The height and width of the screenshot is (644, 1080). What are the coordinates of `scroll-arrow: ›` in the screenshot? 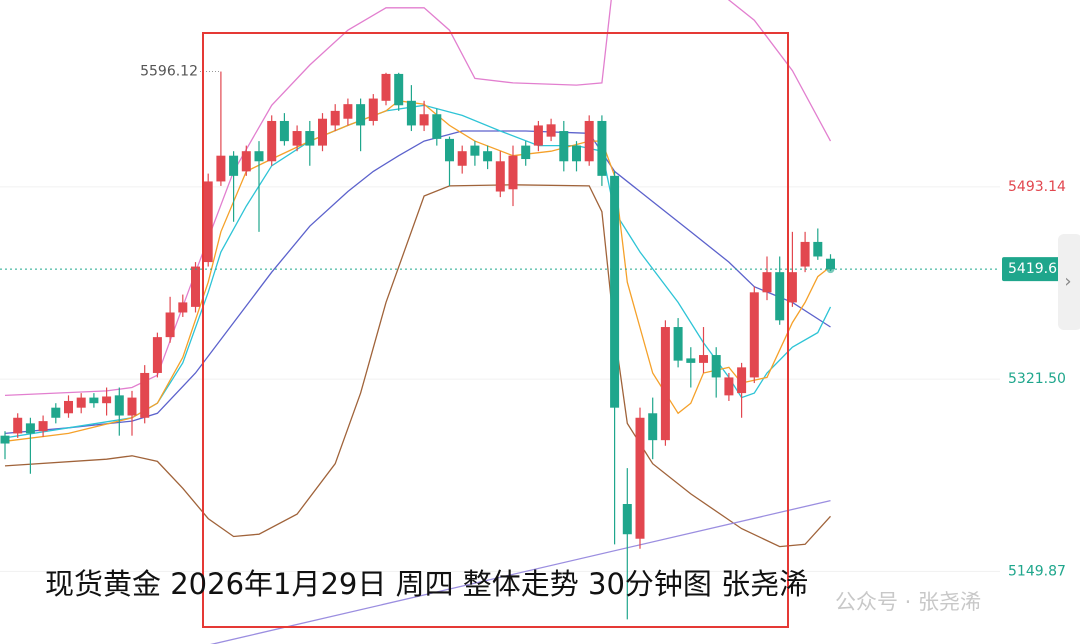 It's located at (1067, 281).